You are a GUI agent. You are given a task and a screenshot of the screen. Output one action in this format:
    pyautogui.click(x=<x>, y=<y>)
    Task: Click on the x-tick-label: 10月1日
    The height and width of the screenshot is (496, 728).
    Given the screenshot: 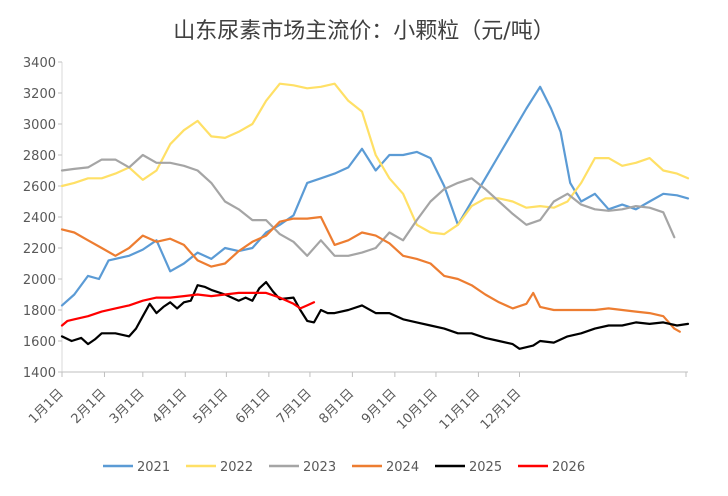 What is the action you would take?
    pyautogui.click(x=417, y=409)
    